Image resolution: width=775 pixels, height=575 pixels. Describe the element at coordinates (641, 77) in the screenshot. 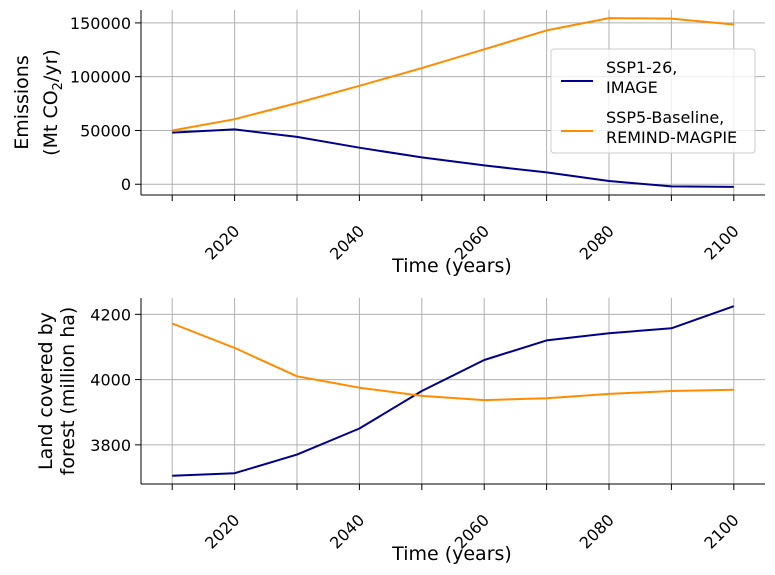

I see `legend-label-1: SSP1-26, IMAGE` at that location.